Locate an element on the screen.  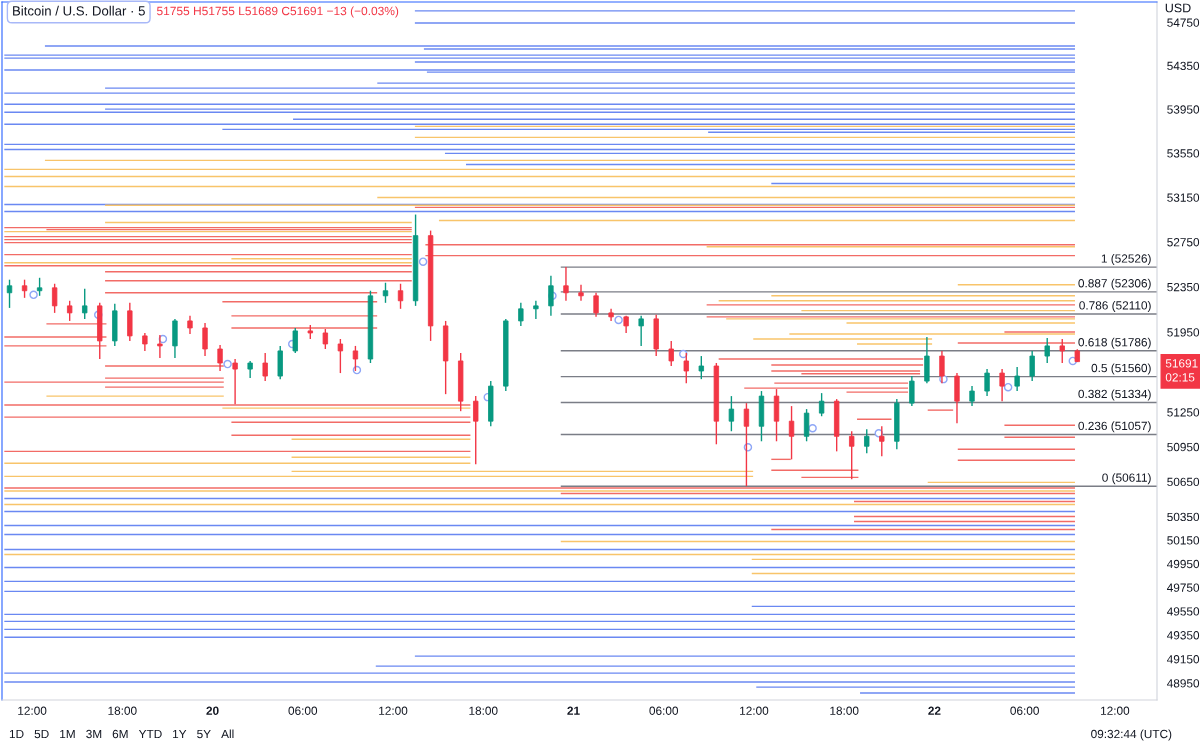
text: 1M is located at coordinates (67, 734).